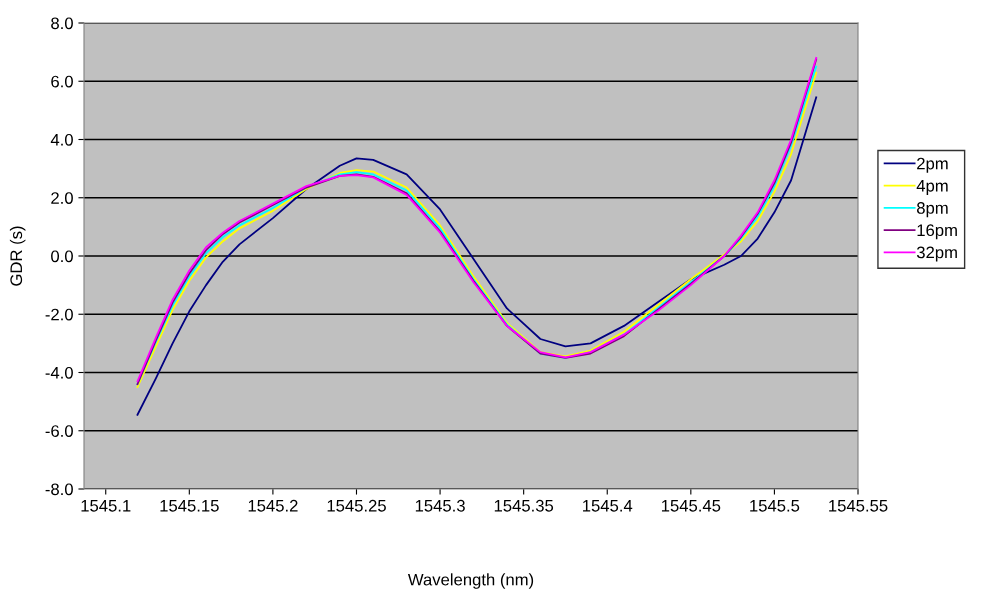 The image size is (1004, 601). I want to click on x-tick-label: 1545.5, so click(775, 506).